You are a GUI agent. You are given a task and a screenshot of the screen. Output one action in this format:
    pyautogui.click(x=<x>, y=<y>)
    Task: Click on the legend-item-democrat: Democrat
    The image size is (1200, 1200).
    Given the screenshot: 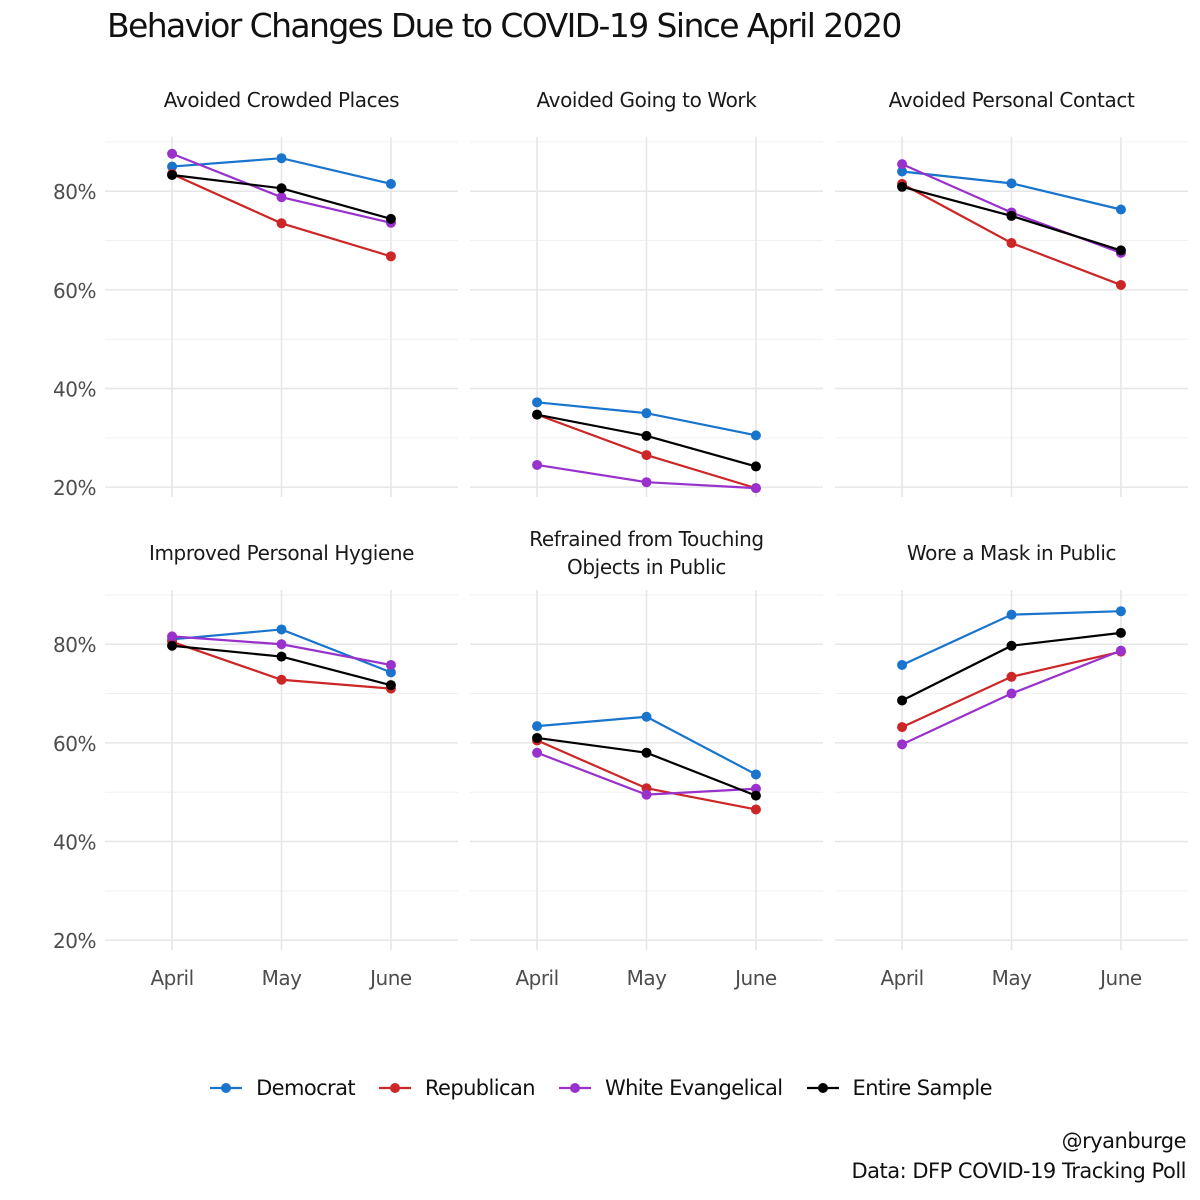 What is the action you would take?
    pyautogui.click(x=282, y=1088)
    